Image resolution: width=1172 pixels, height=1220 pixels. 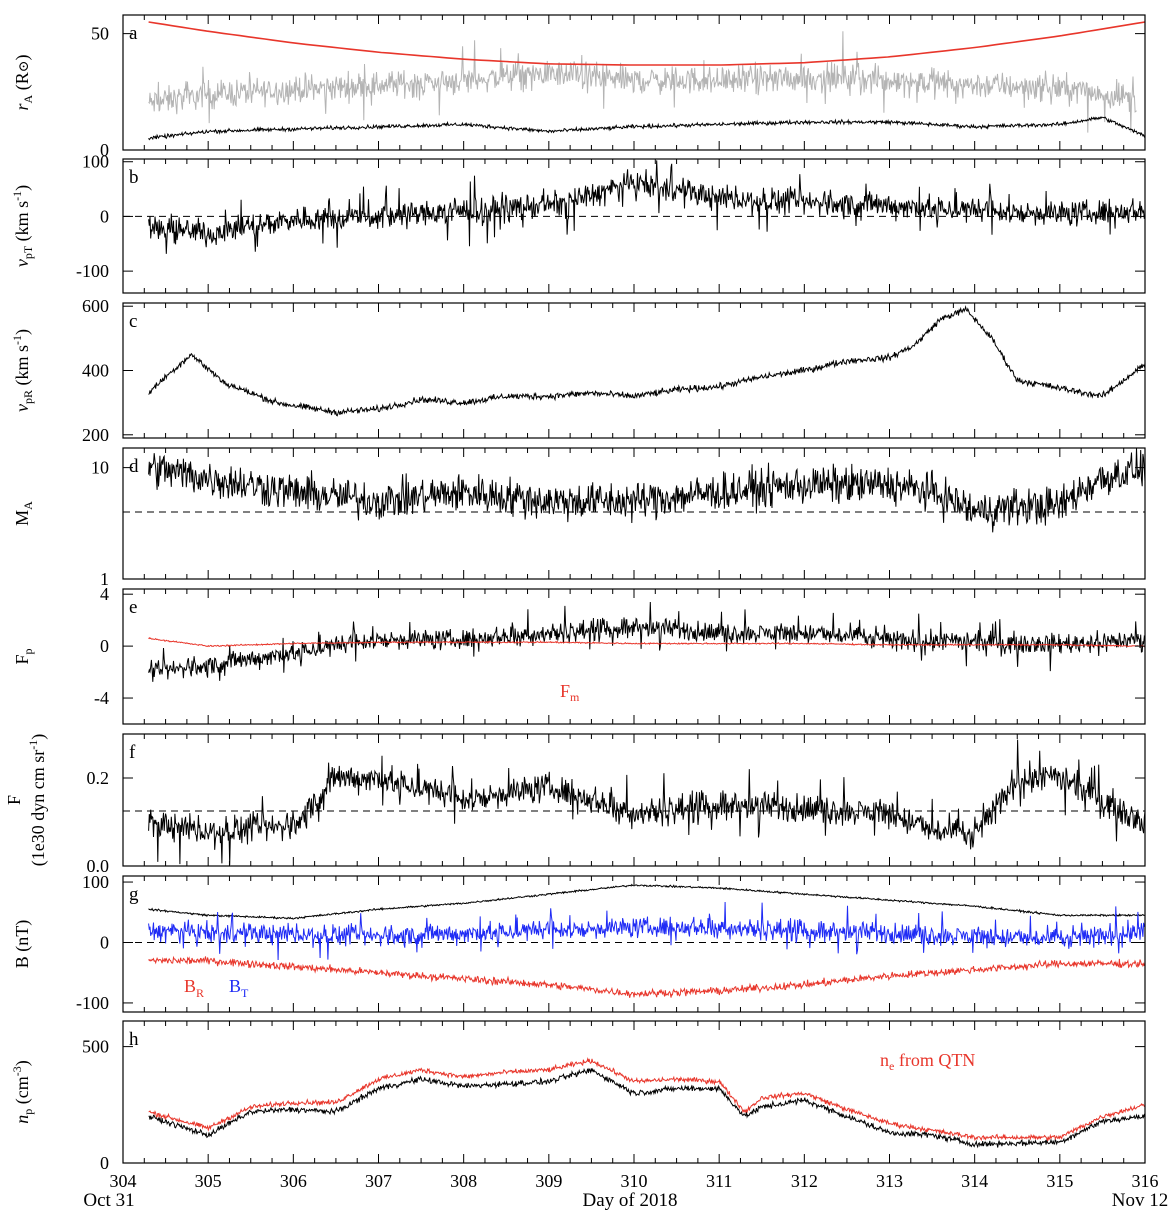 I want to click on x-tick-label: 310, so click(x=634, y=1181).